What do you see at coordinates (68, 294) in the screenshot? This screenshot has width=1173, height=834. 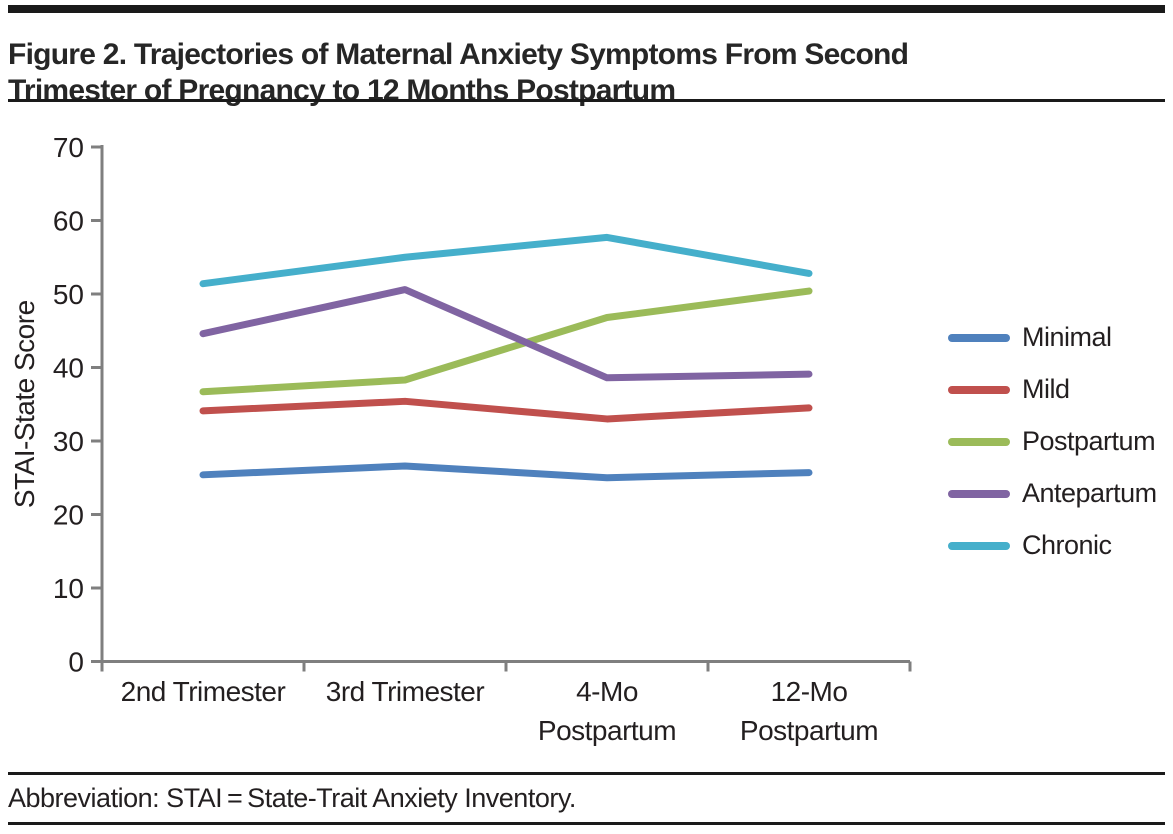 I see `y-tick-label: 50` at bounding box center [68, 294].